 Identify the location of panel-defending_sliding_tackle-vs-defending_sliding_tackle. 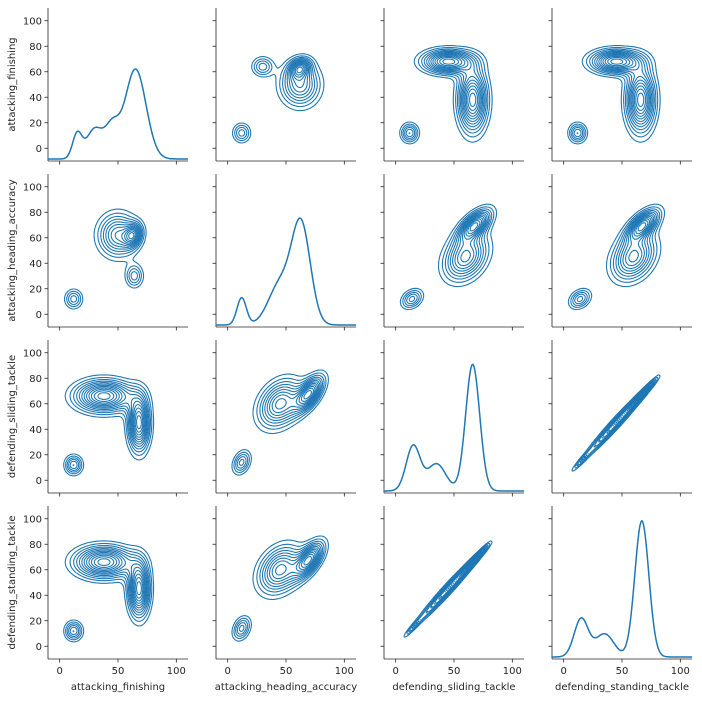
(452, 418).